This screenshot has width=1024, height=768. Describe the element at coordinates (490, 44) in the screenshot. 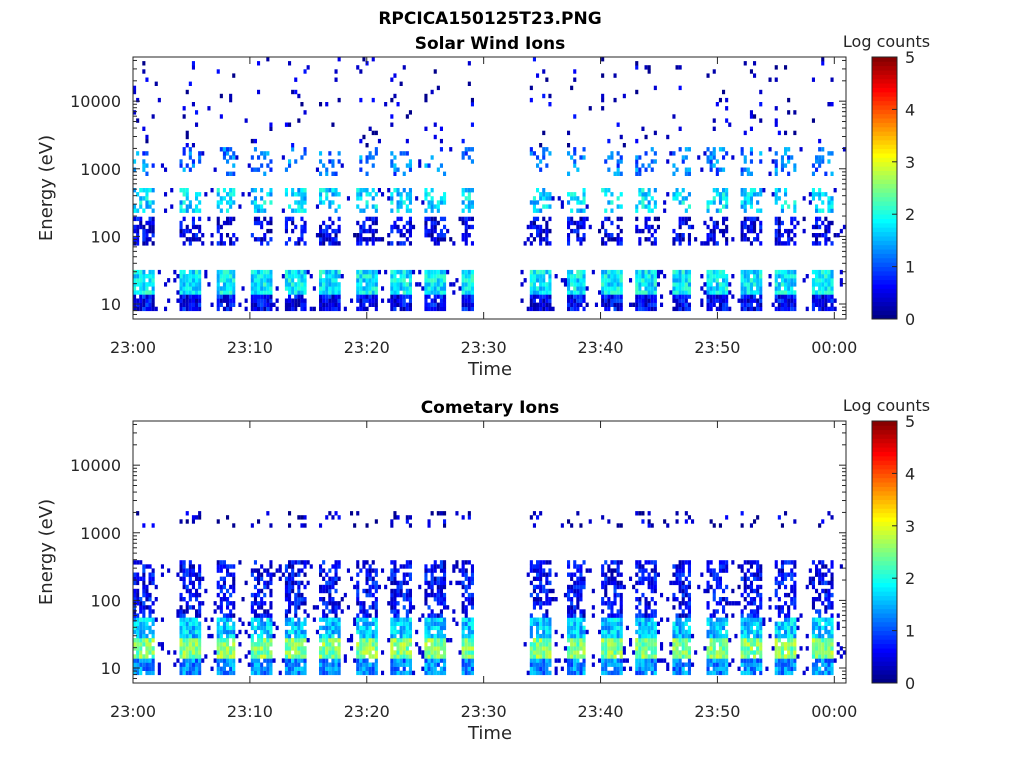

I see `panel-title: Solar Wind Ions` at that location.